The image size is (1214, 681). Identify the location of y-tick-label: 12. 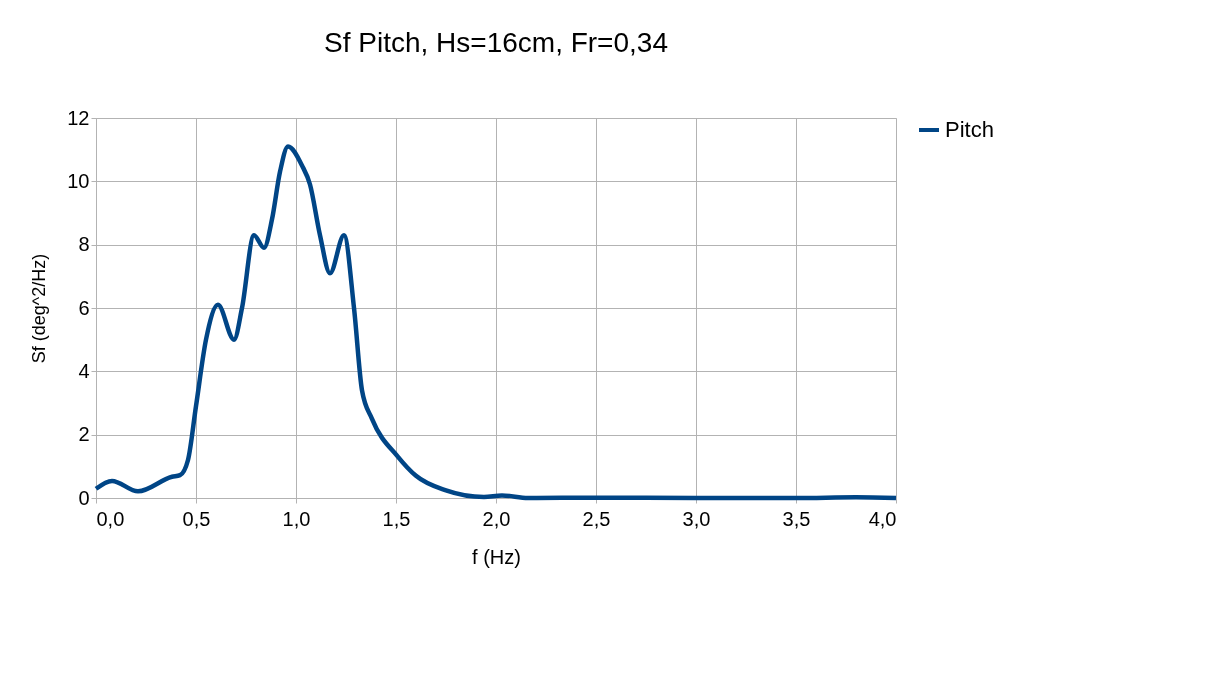
(78, 117).